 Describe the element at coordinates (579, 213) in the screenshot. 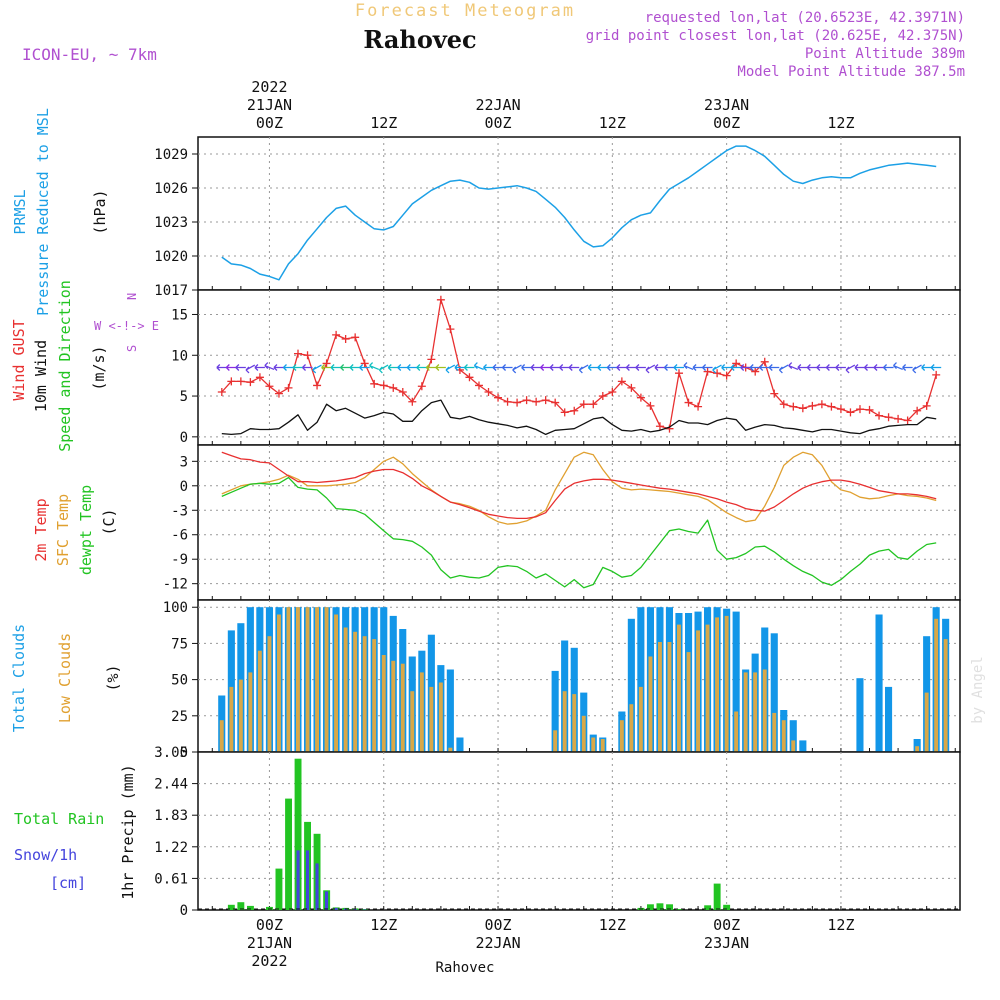

I see `pressure-line` at that location.